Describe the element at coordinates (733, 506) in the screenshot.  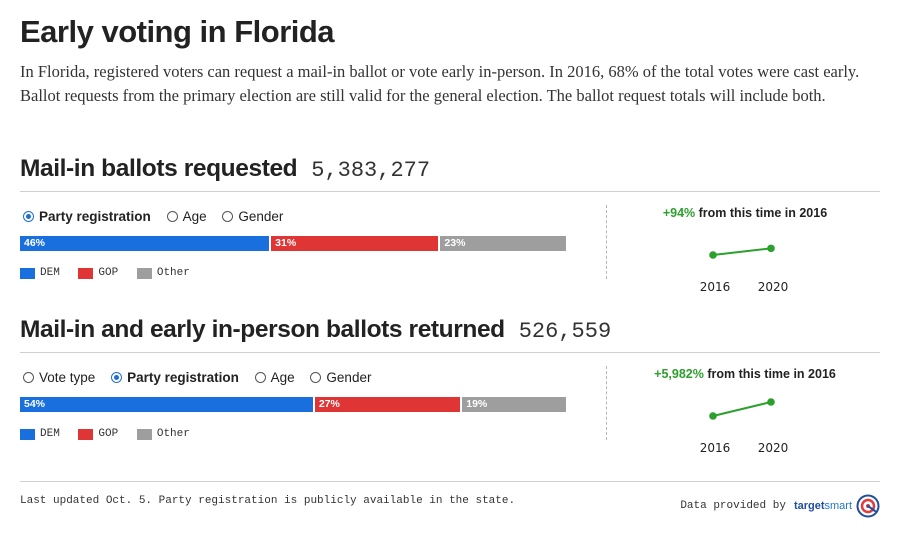
I see `credit-prefix: Data provided by` at that location.